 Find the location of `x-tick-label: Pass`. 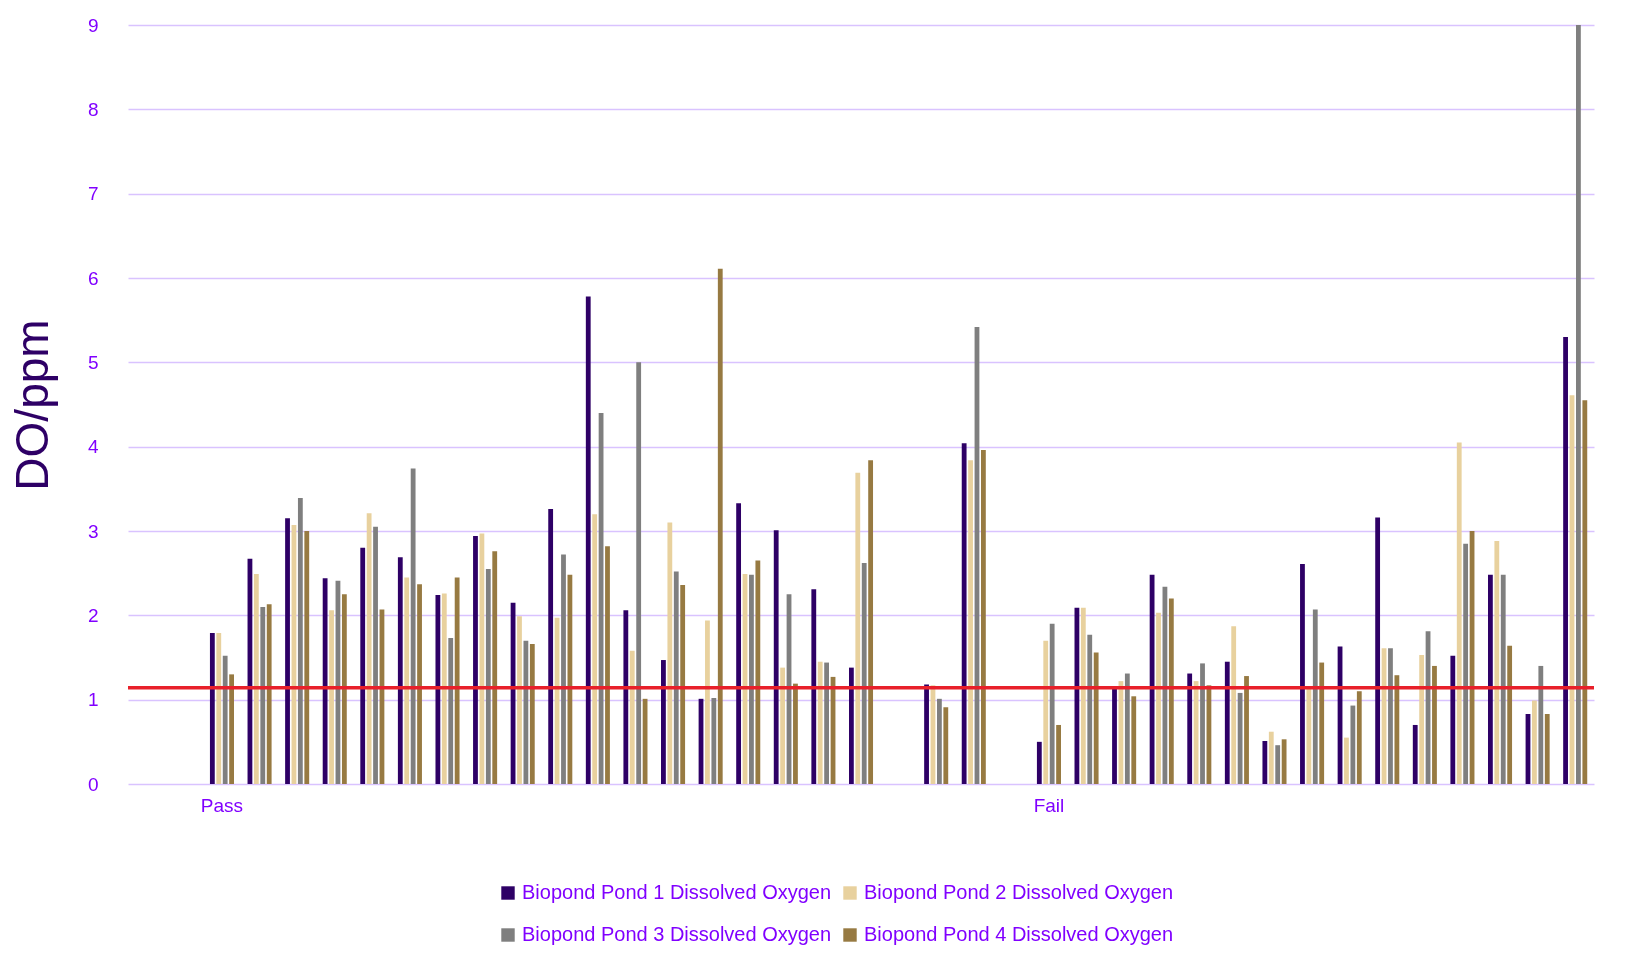

x-tick-label: Pass is located at coordinates (222, 805).